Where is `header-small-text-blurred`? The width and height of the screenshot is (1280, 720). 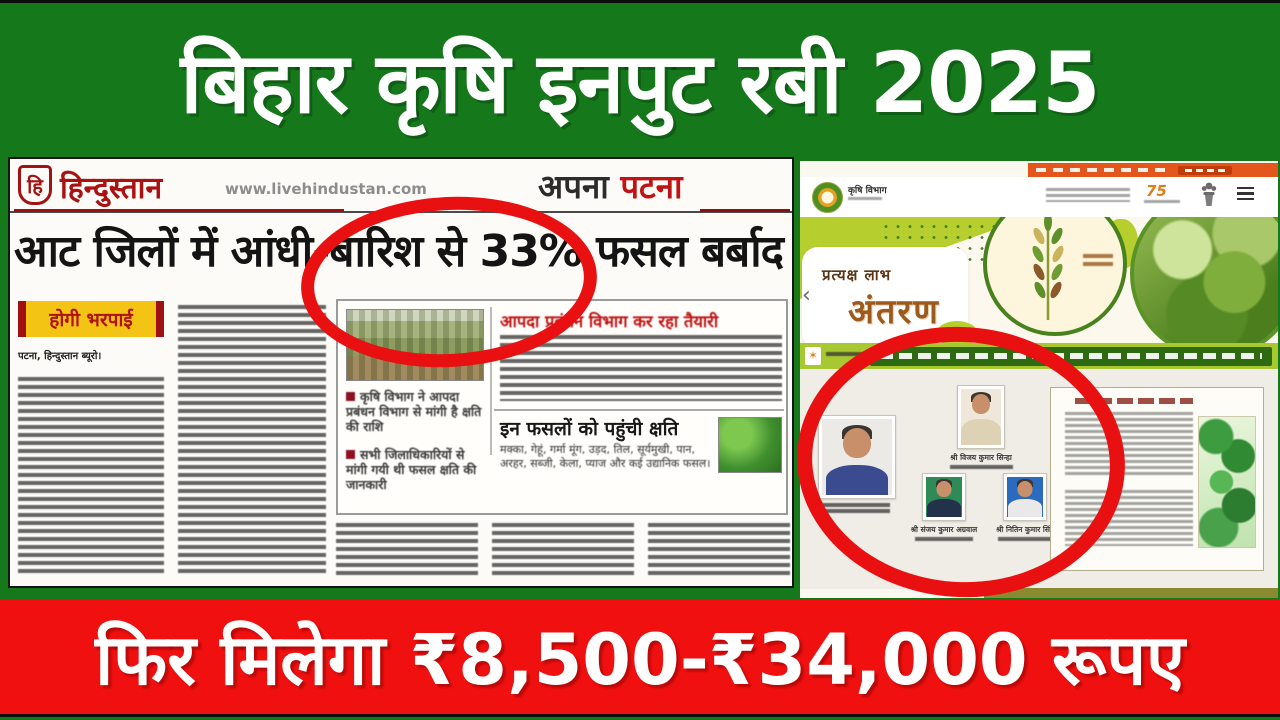
header-small-text-blurred is located at coordinates (1088, 195).